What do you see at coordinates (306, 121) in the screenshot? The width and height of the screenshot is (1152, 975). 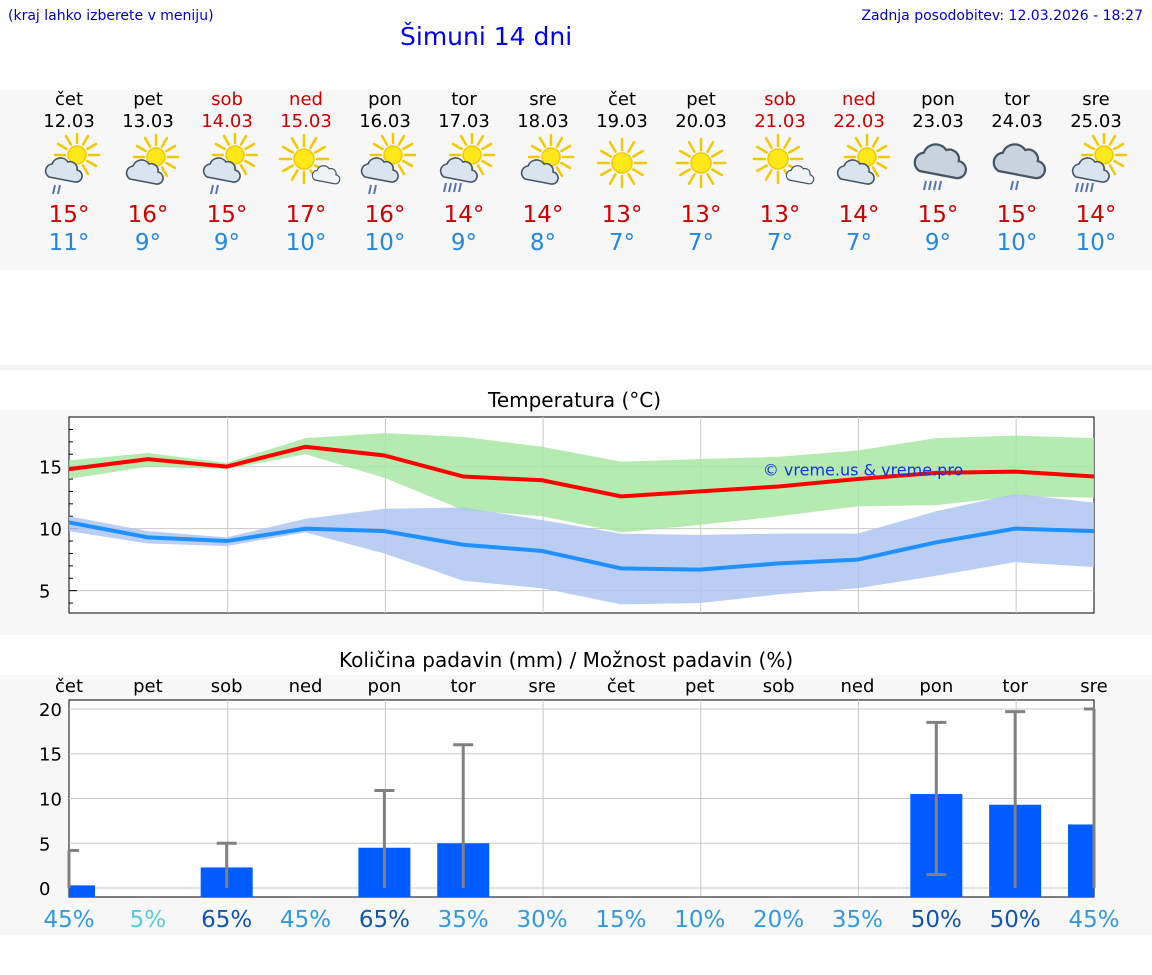 I see `day-date: 15.03` at bounding box center [306, 121].